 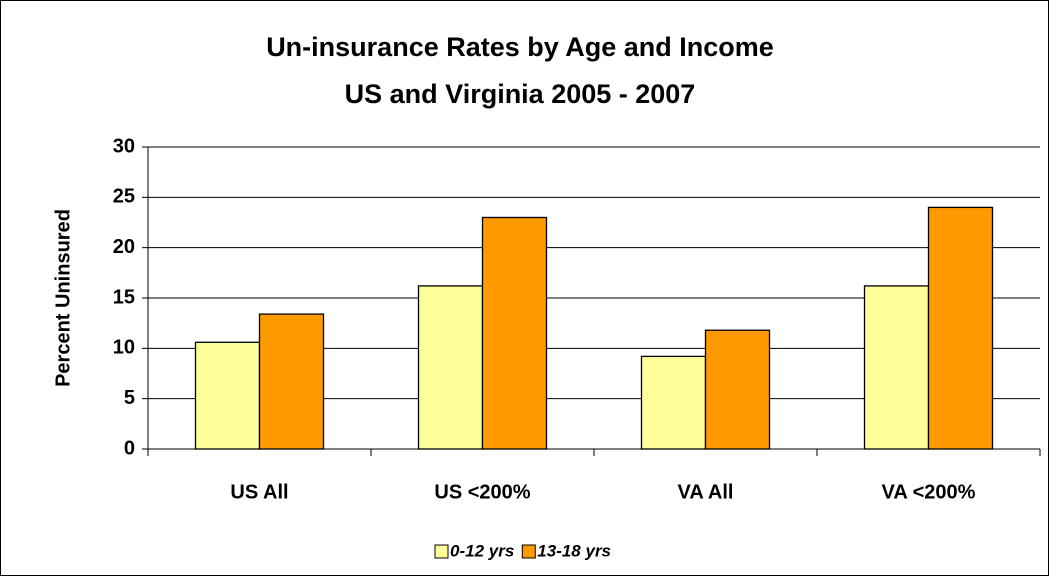 I want to click on x-tick-label: VA <200%, so click(x=929, y=492).